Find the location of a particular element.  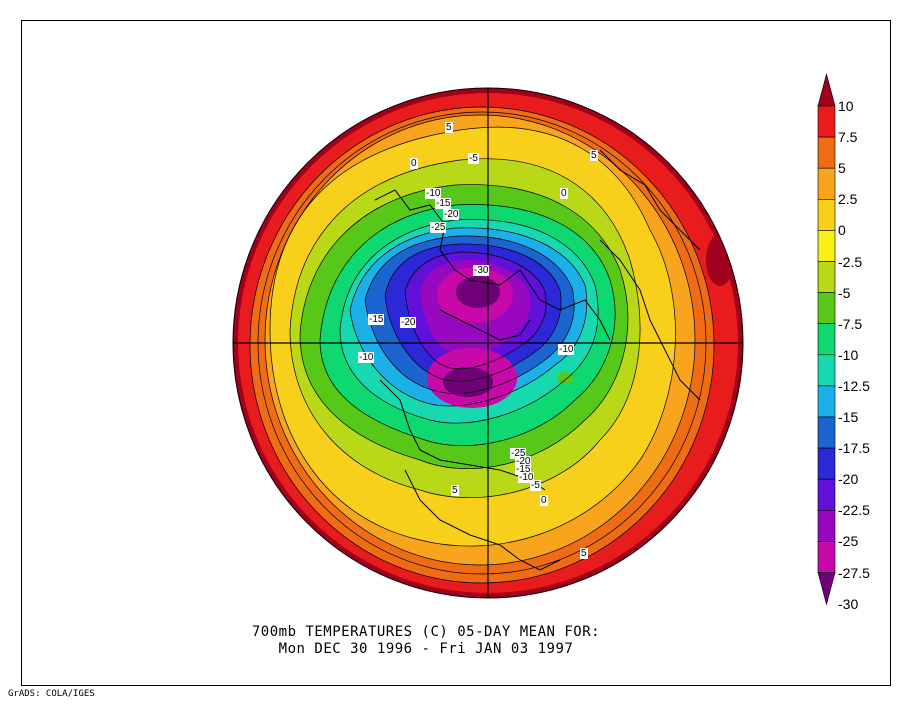

contour-label: -30 is located at coordinates (481, 270).